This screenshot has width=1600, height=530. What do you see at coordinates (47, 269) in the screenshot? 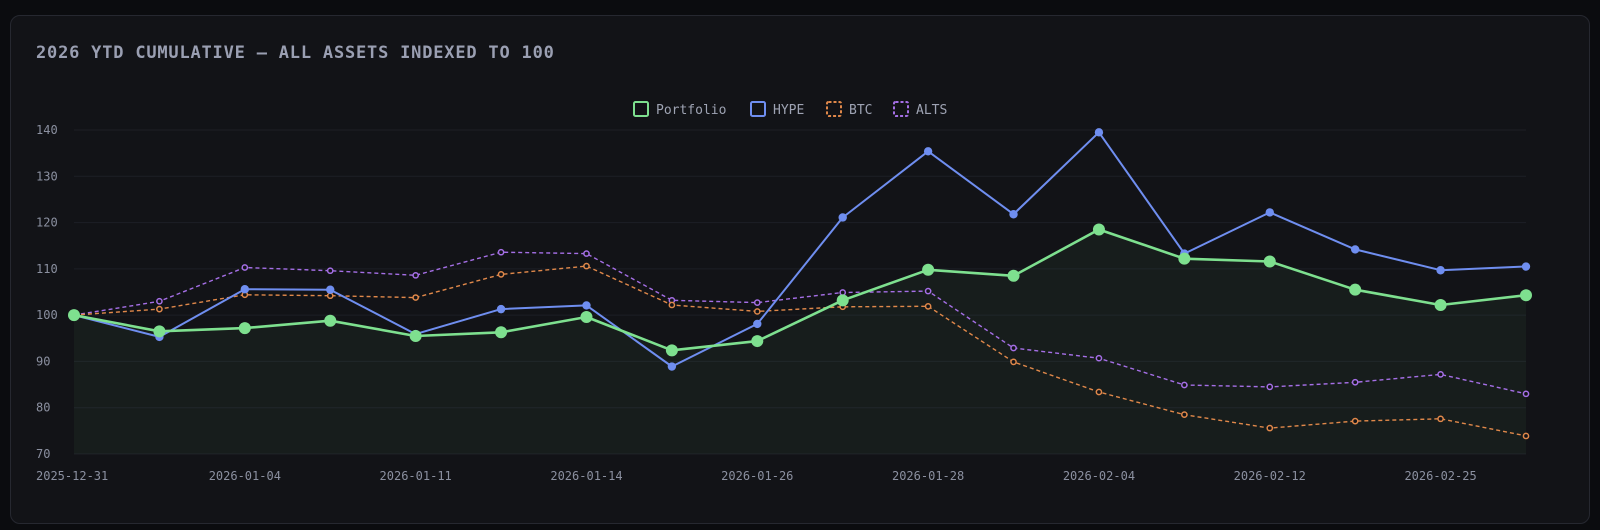
I see `y-tick-label: 110` at bounding box center [47, 269].